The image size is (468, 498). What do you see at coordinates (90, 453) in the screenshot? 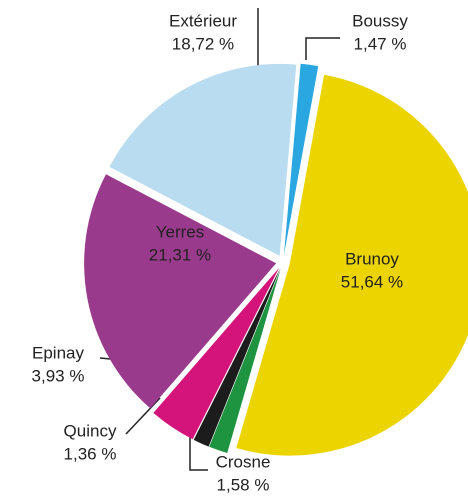
I see `slice-value-label: 1,36 %` at bounding box center [90, 453].